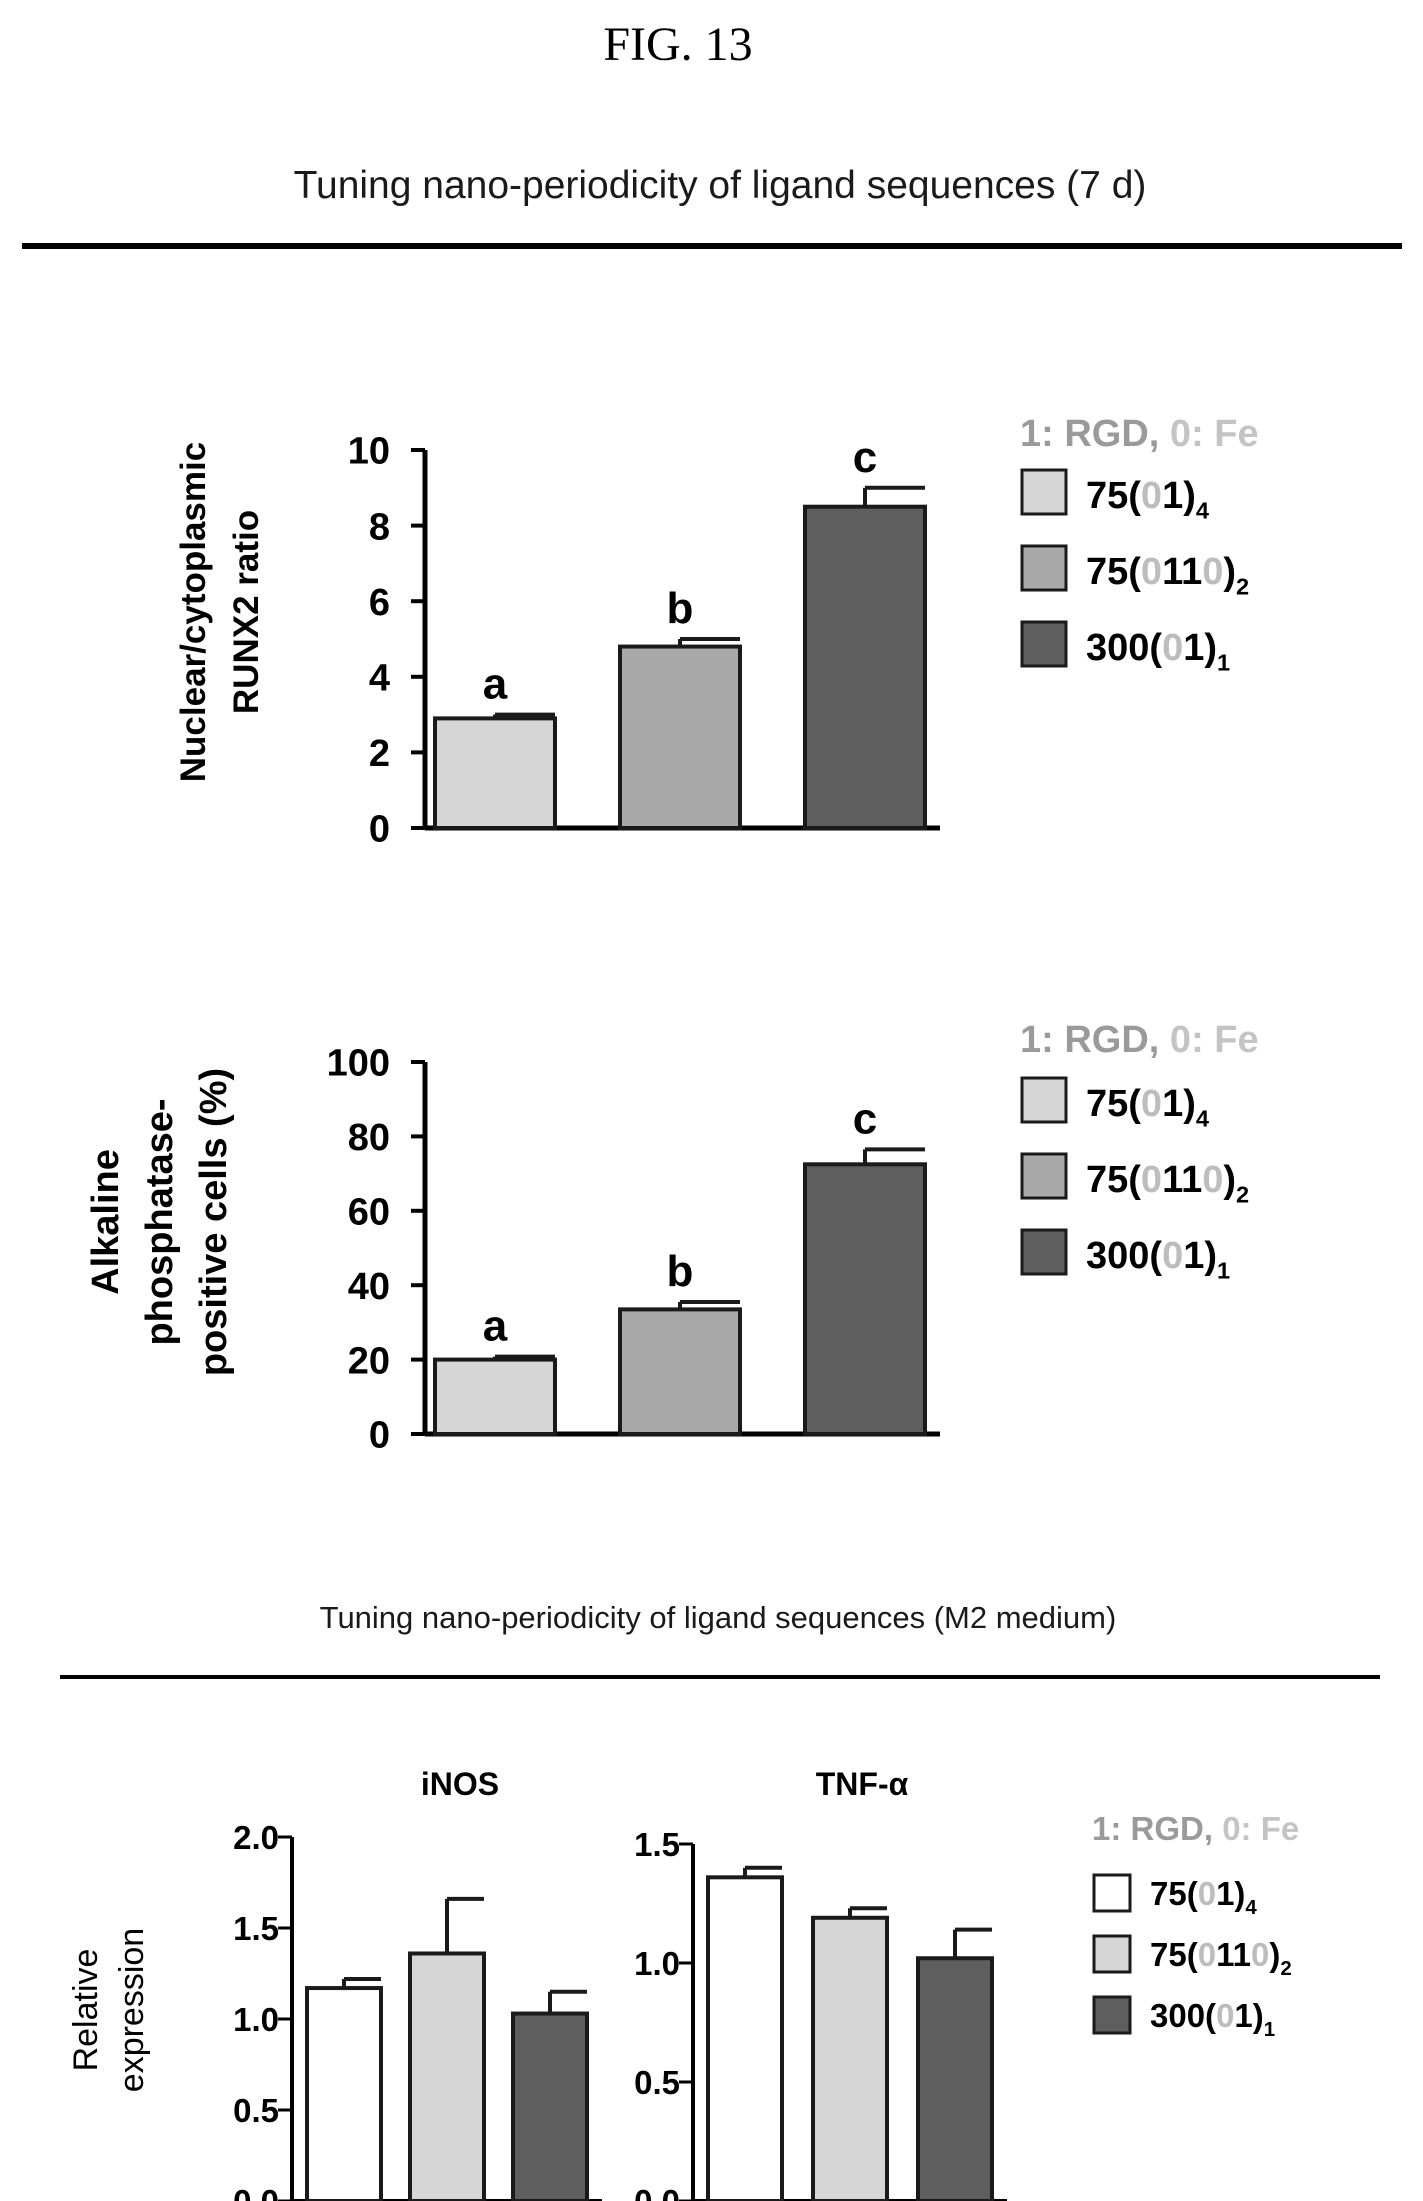  I want to click on tnf-y-tick-label: 0.0, so click(657, 2192).